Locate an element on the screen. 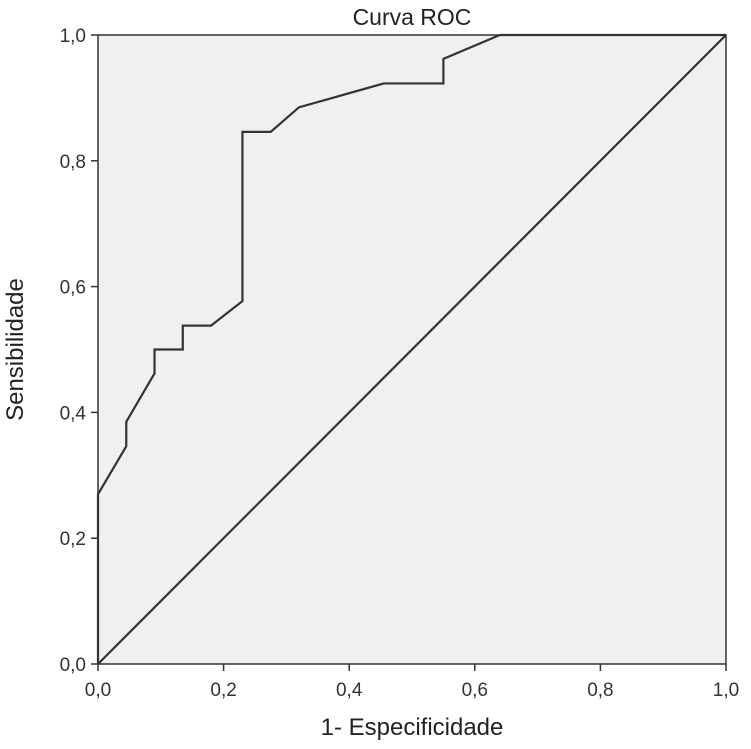  x-tick-label: 0,6 is located at coordinates (475, 690).